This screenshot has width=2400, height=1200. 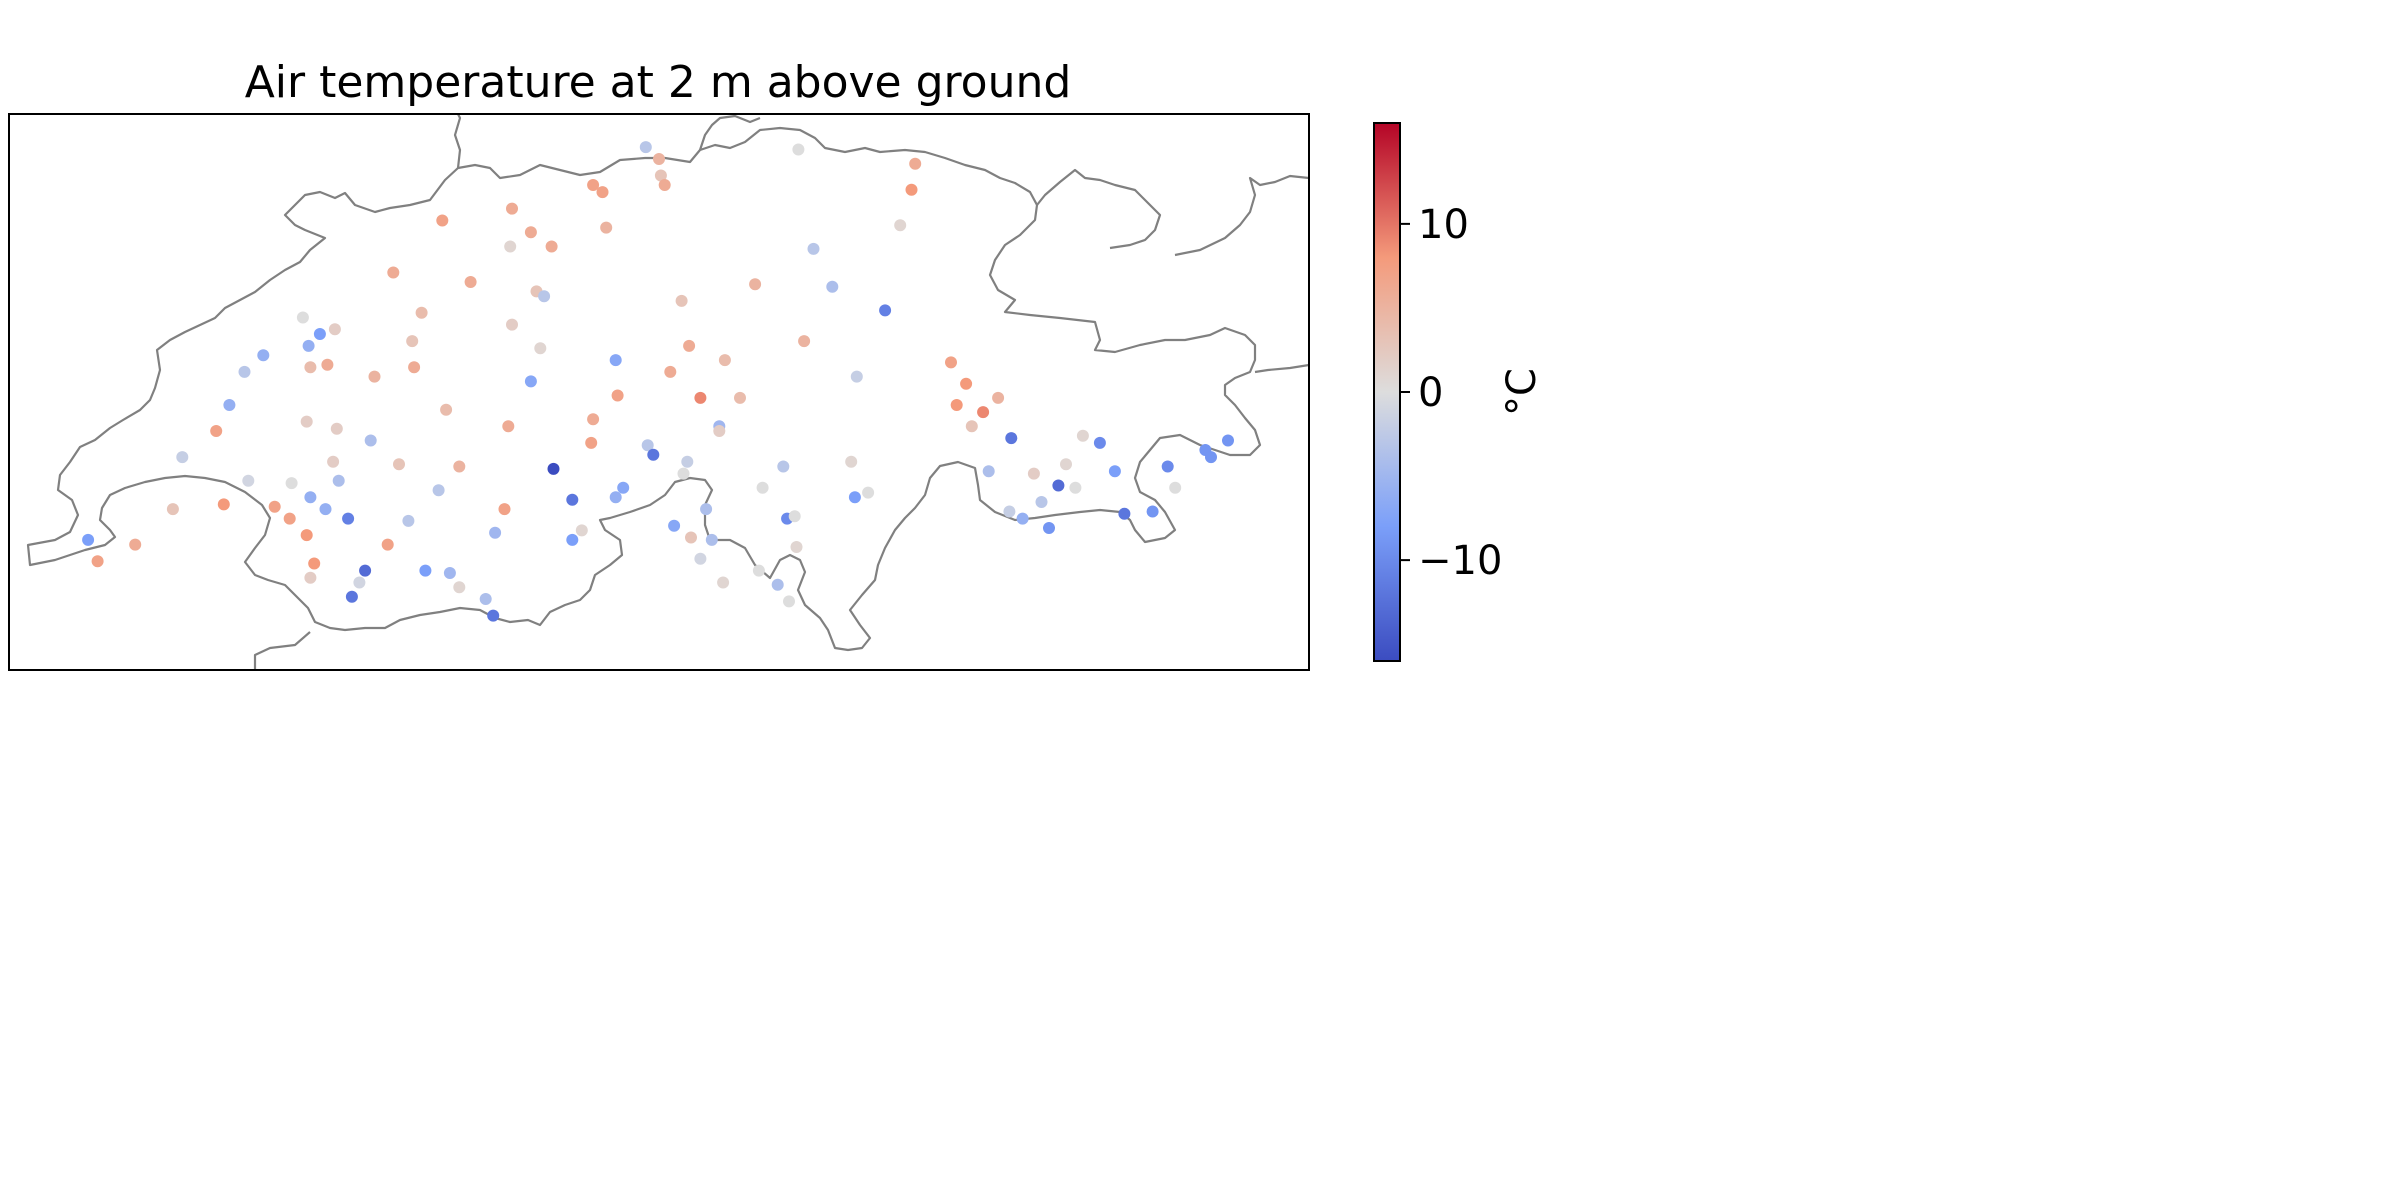 What do you see at coordinates (1459, 392) in the screenshot?
I see `colorbar: 10 0 −10 °C` at bounding box center [1459, 392].